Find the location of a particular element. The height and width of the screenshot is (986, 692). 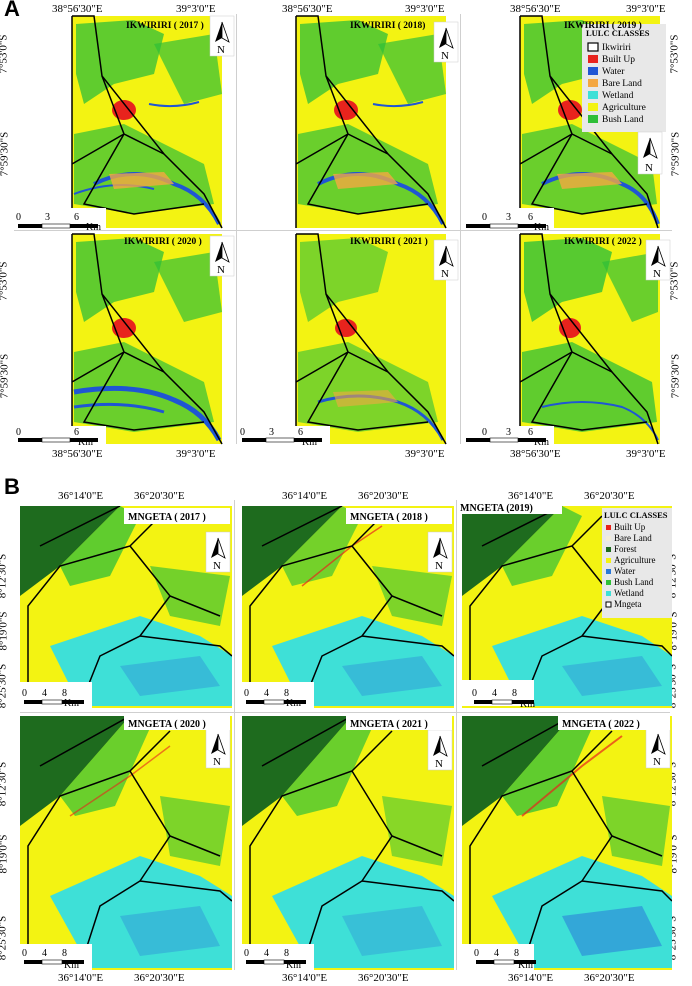

map-panel-mngeta-2021: 0 4 8 Km N MNGETA ( 2021 ) is located at coordinates (348, 843).